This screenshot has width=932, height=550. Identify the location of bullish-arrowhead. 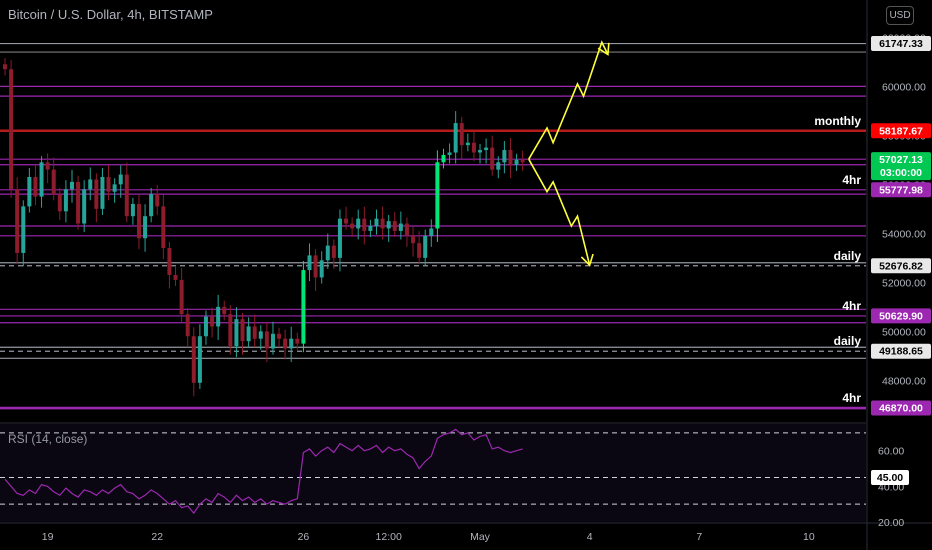
(603, 49).